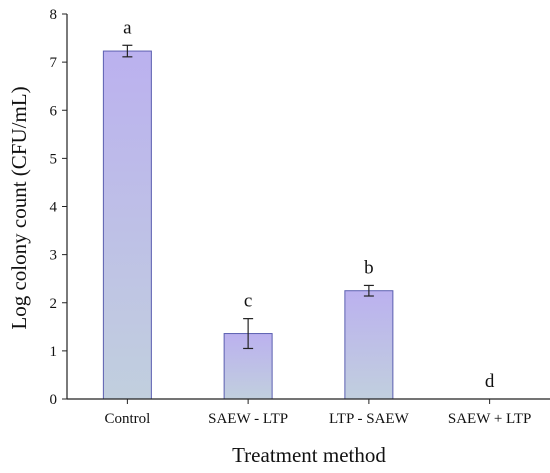 This screenshot has width=550, height=473. What do you see at coordinates (369, 267) in the screenshot?
I see `significance-label: b` at bounding box center [369, 267].